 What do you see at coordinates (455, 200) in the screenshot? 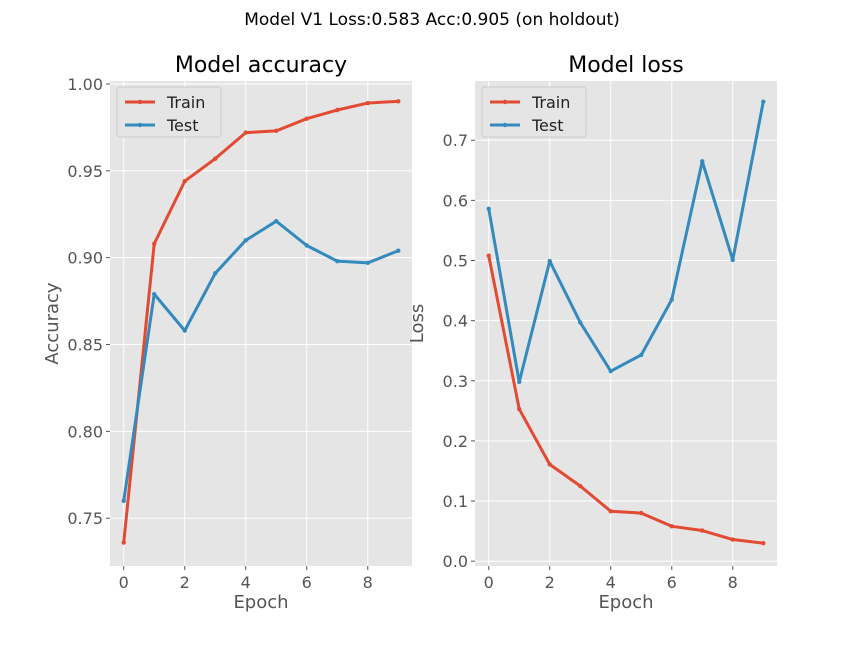
I see `y-tick-label: 0.6` at bounding box center [455, 200].